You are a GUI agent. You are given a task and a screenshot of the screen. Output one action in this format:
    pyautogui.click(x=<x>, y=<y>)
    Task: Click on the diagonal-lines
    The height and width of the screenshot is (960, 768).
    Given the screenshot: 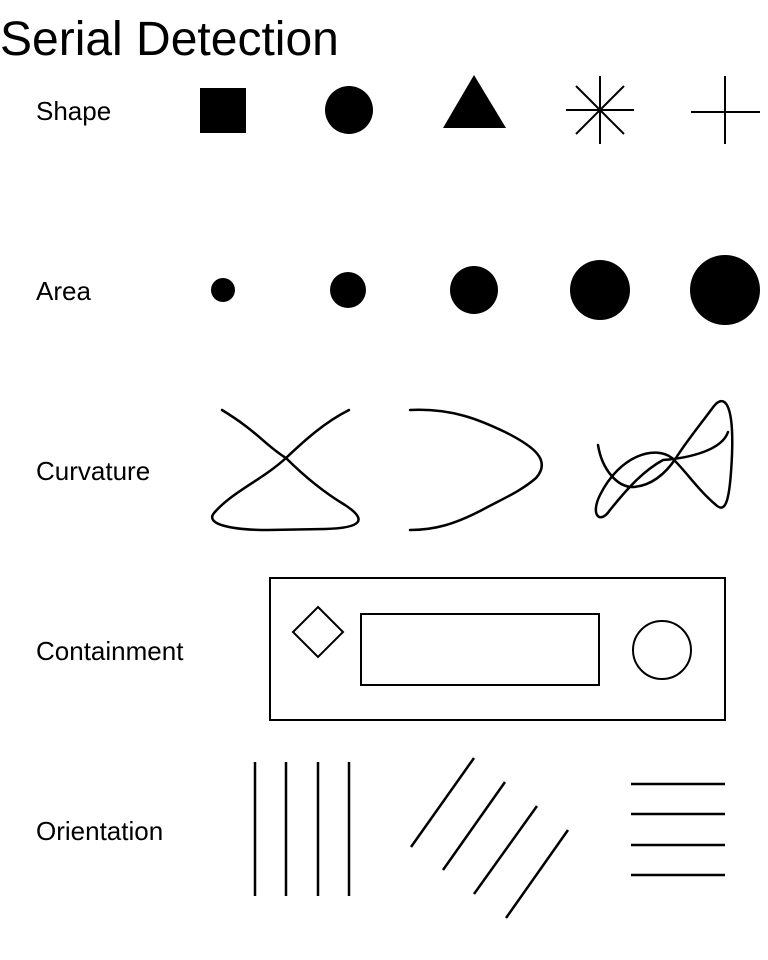 What is the action you would take?
    pyautogui.click(x=489, y=838)
    